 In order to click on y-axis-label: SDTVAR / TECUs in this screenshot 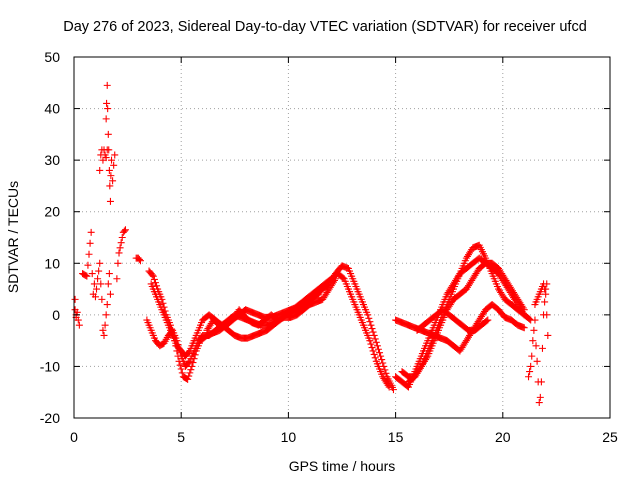, I will do `click(13, 237)`.